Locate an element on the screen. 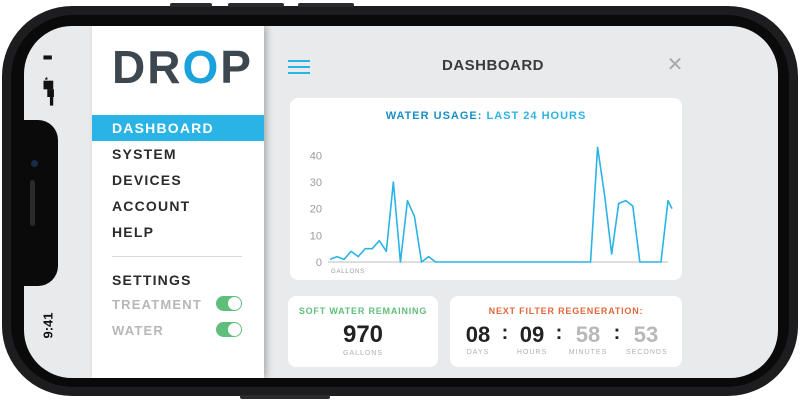 This screenshot has width=800, height=402. y-axis-ticks: 40 30 20 10 0 is located at coordinates (316, 209).